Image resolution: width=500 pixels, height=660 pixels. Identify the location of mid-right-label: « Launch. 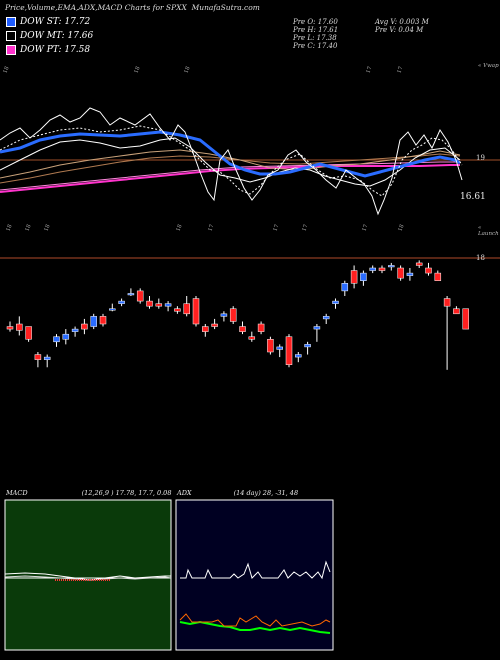
(488, 231).